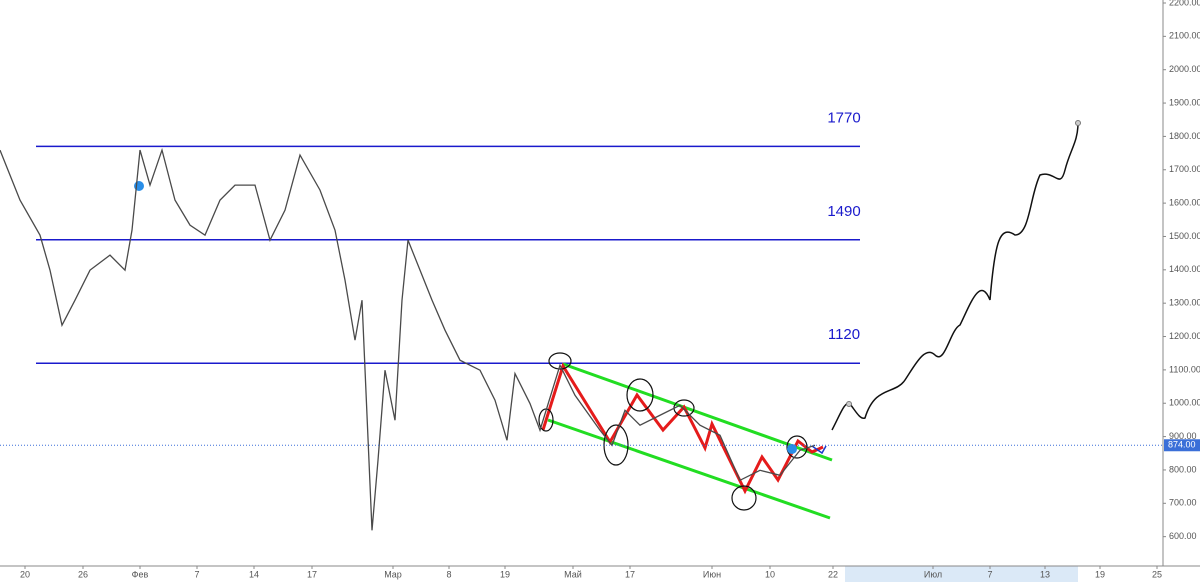 The image size is (1200, 582). What do you see at coordinates (1184, 36) in the screenshot?
I see `y-tick-label: 2100.00` at bounding box center [1184, 36].